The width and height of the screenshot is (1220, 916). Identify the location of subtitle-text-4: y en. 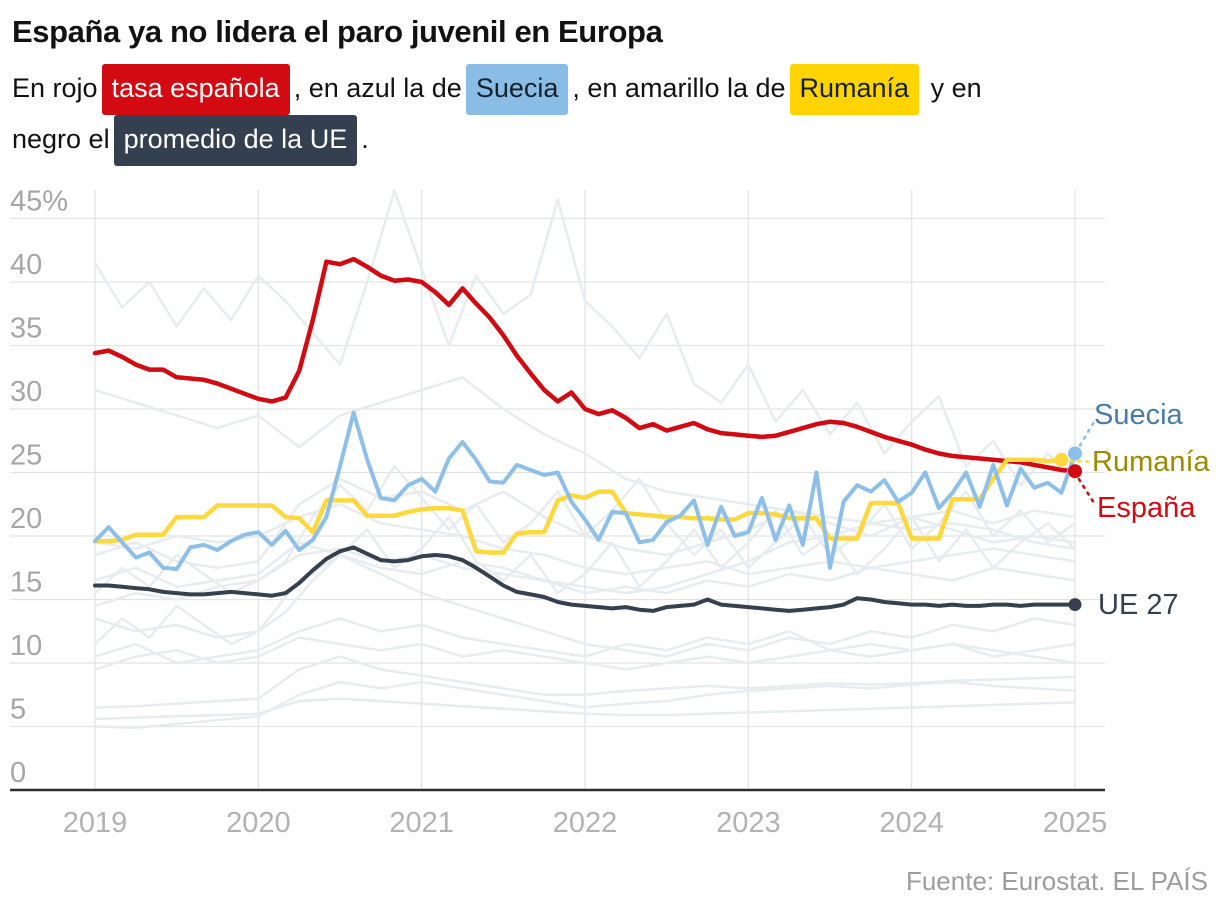
(952, 88).